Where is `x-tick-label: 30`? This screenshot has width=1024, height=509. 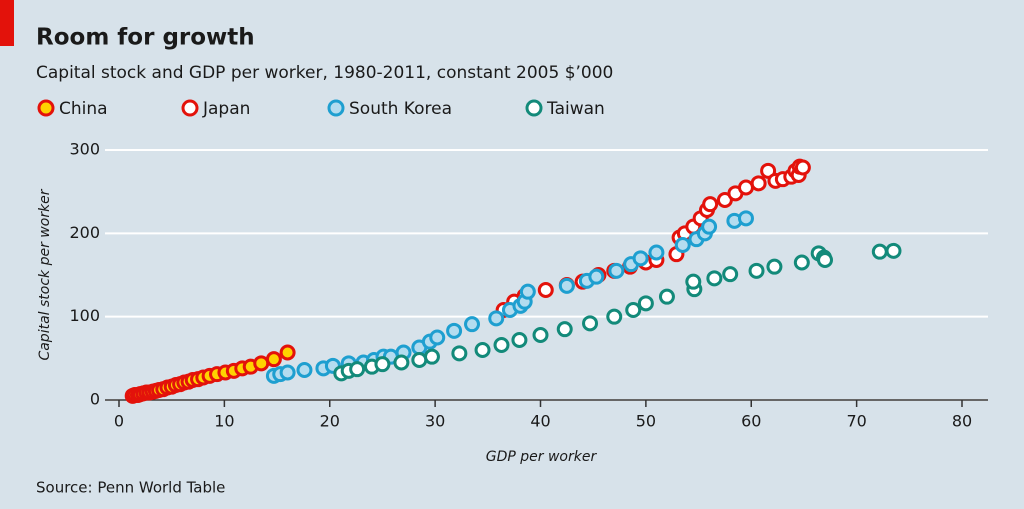
x-tick-label: 30 is located at coordinates (435, 421).